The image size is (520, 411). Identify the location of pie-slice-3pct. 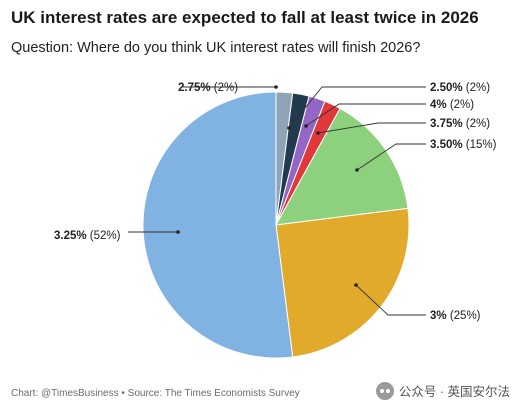
(342, 282).